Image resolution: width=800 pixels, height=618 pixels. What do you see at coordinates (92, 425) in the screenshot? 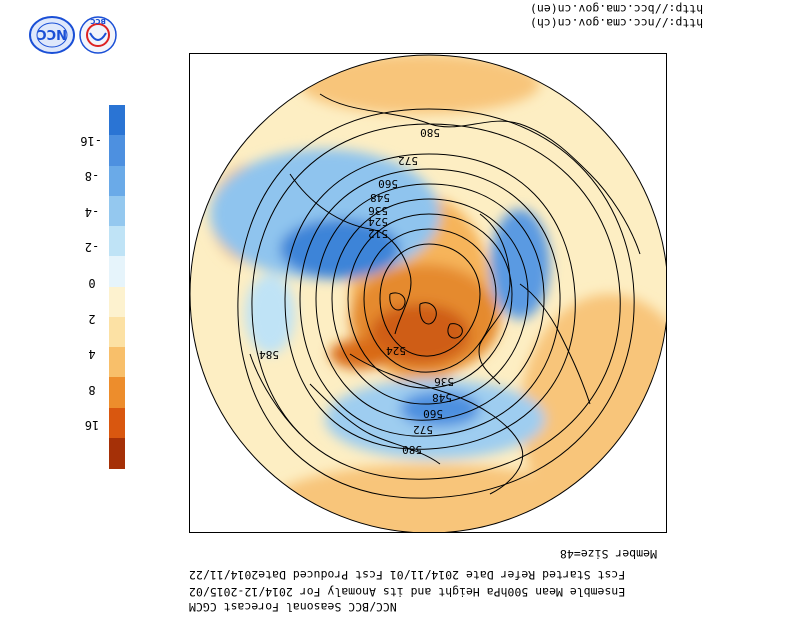
I see `colorbar-tick-label: 16` at bounding box center [92, 425].